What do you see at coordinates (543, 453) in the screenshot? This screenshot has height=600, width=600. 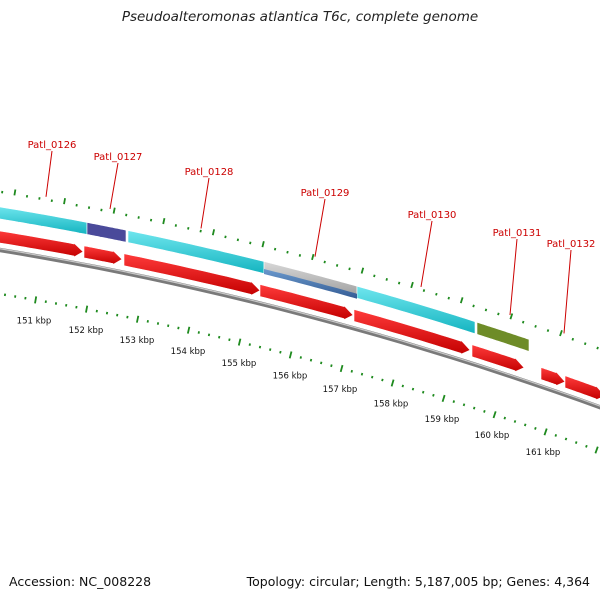 I see `kbp-label: 161 kbp` at bounding box center [543, 453].